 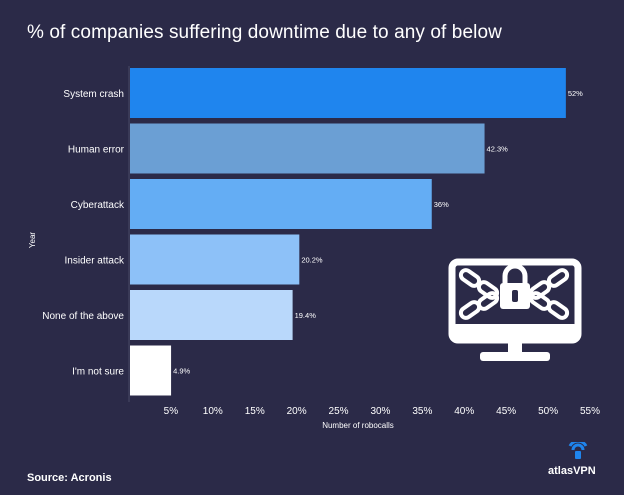 I want to click on category-label: System crash, so click(x=93, y=94).